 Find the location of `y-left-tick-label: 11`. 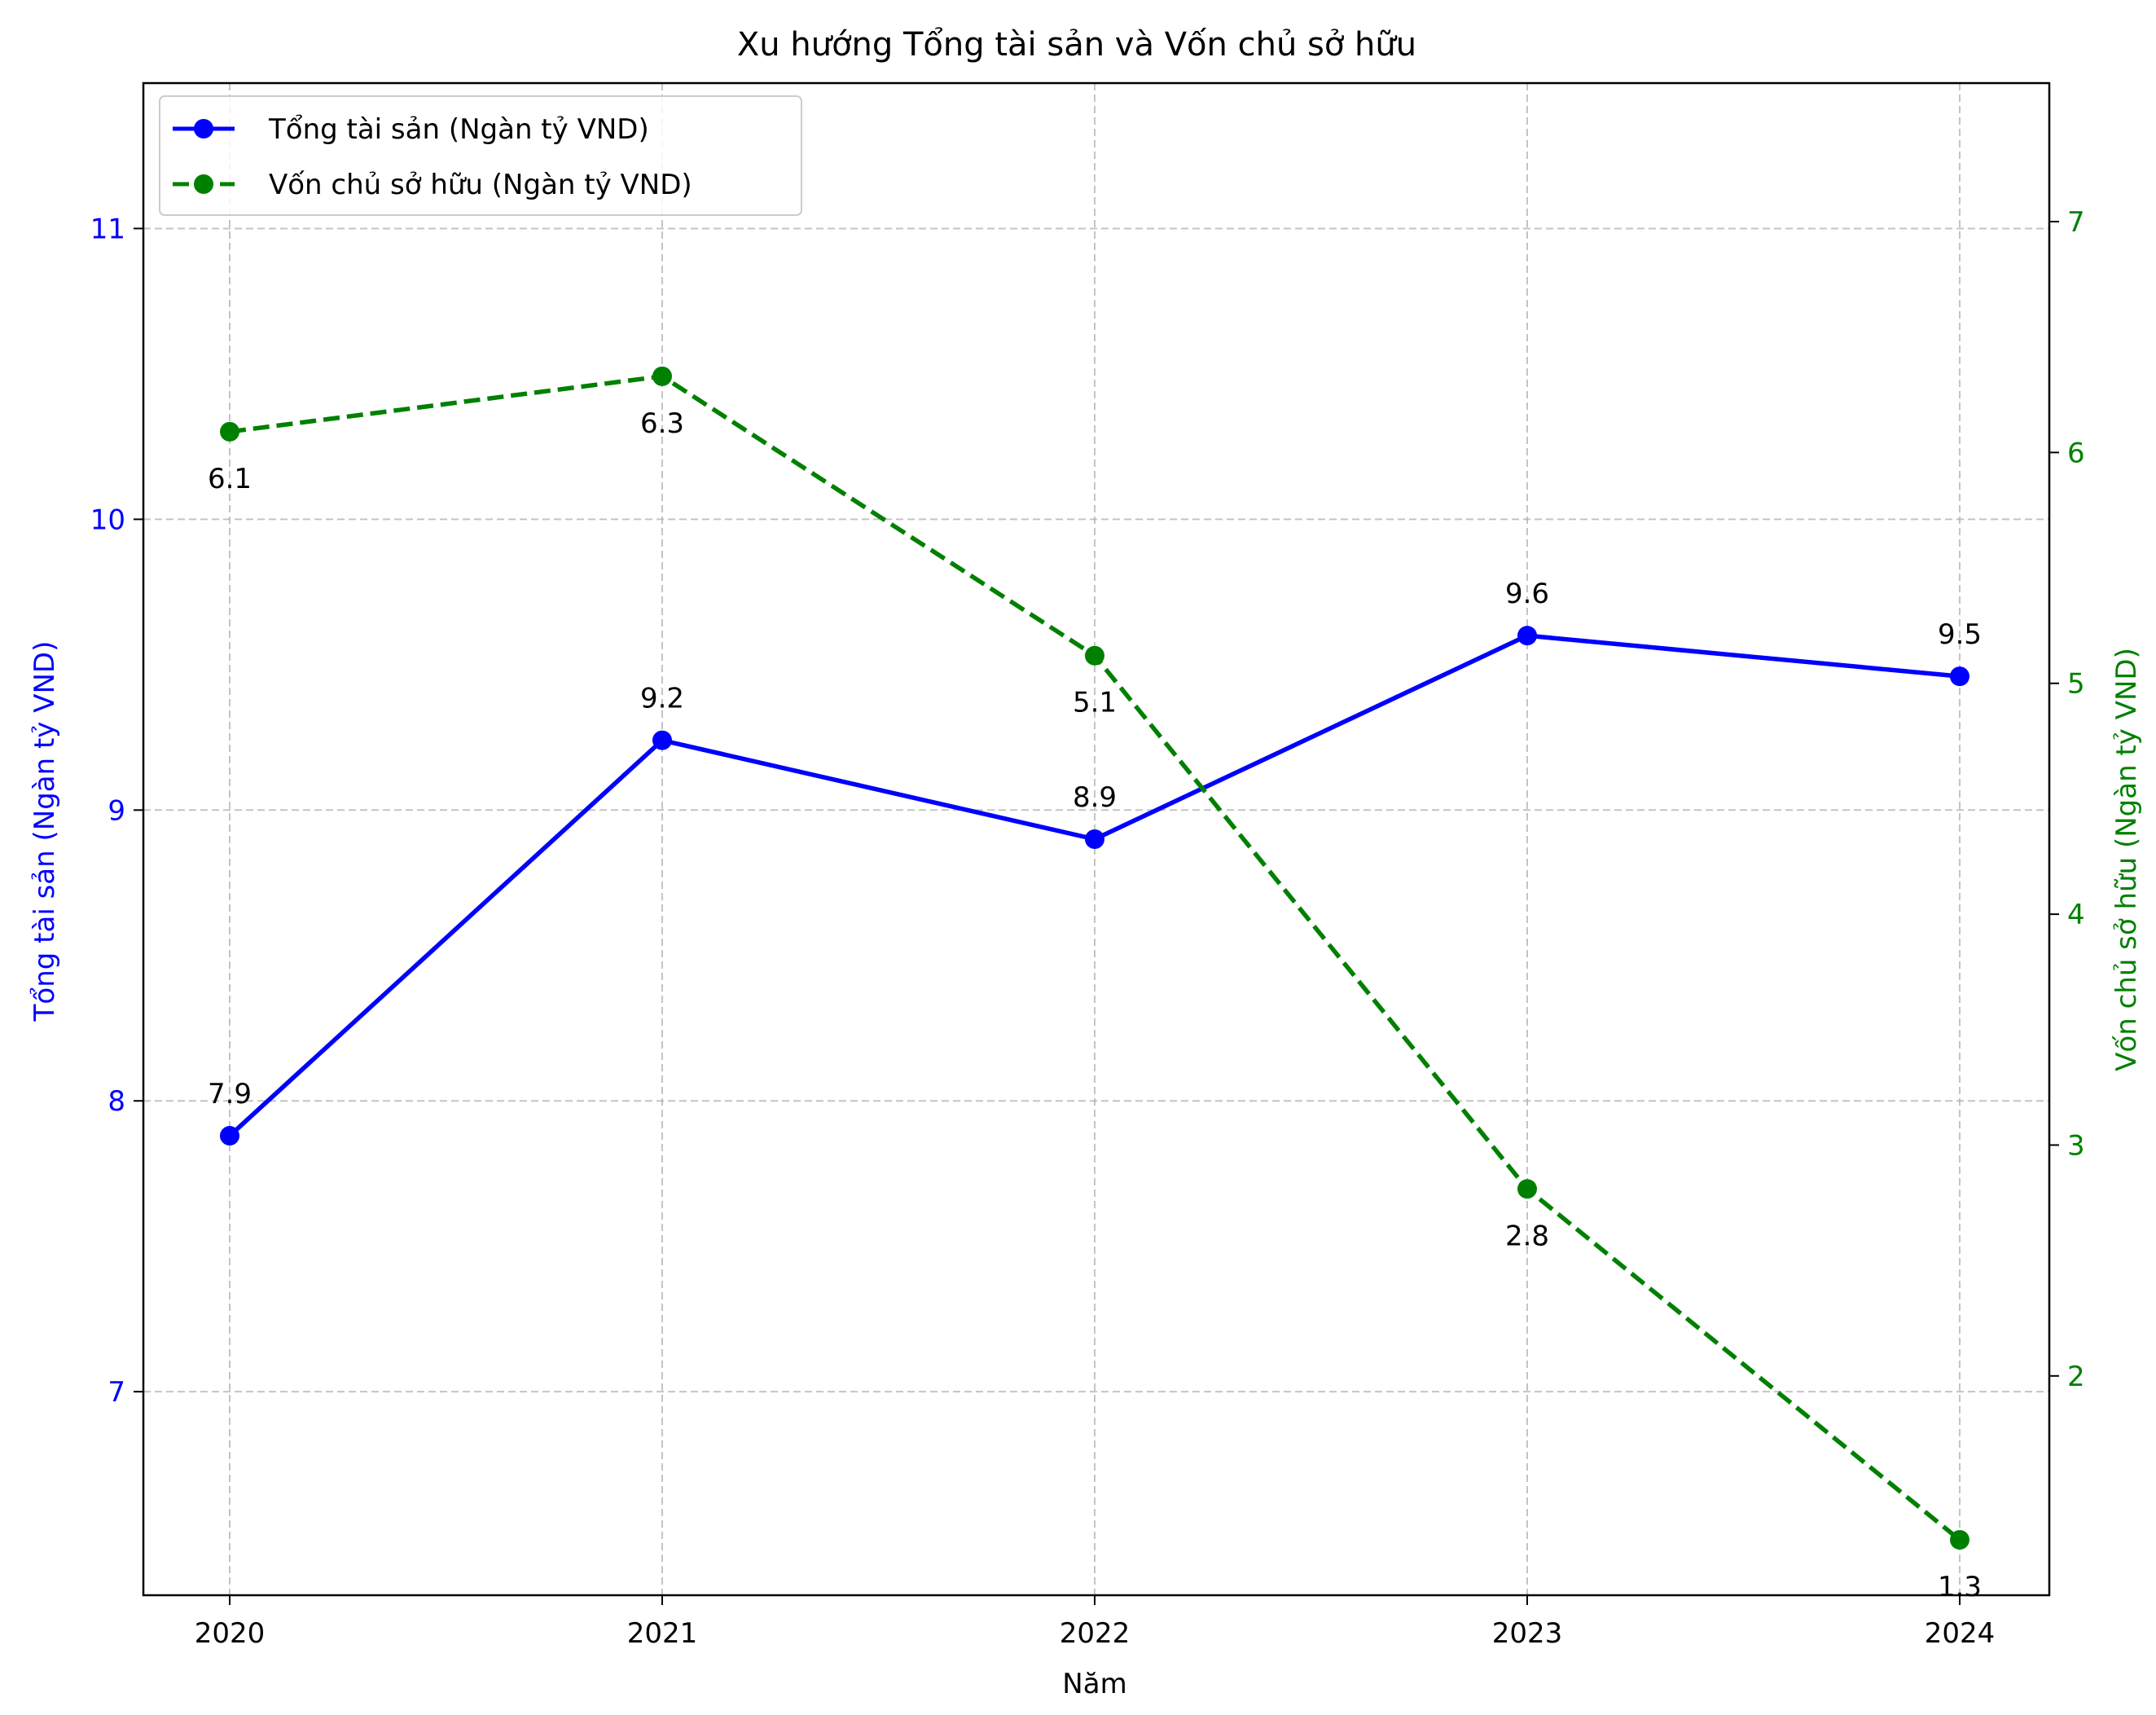

y-left-tick-label: 11 is located at coordinates (107, 229).